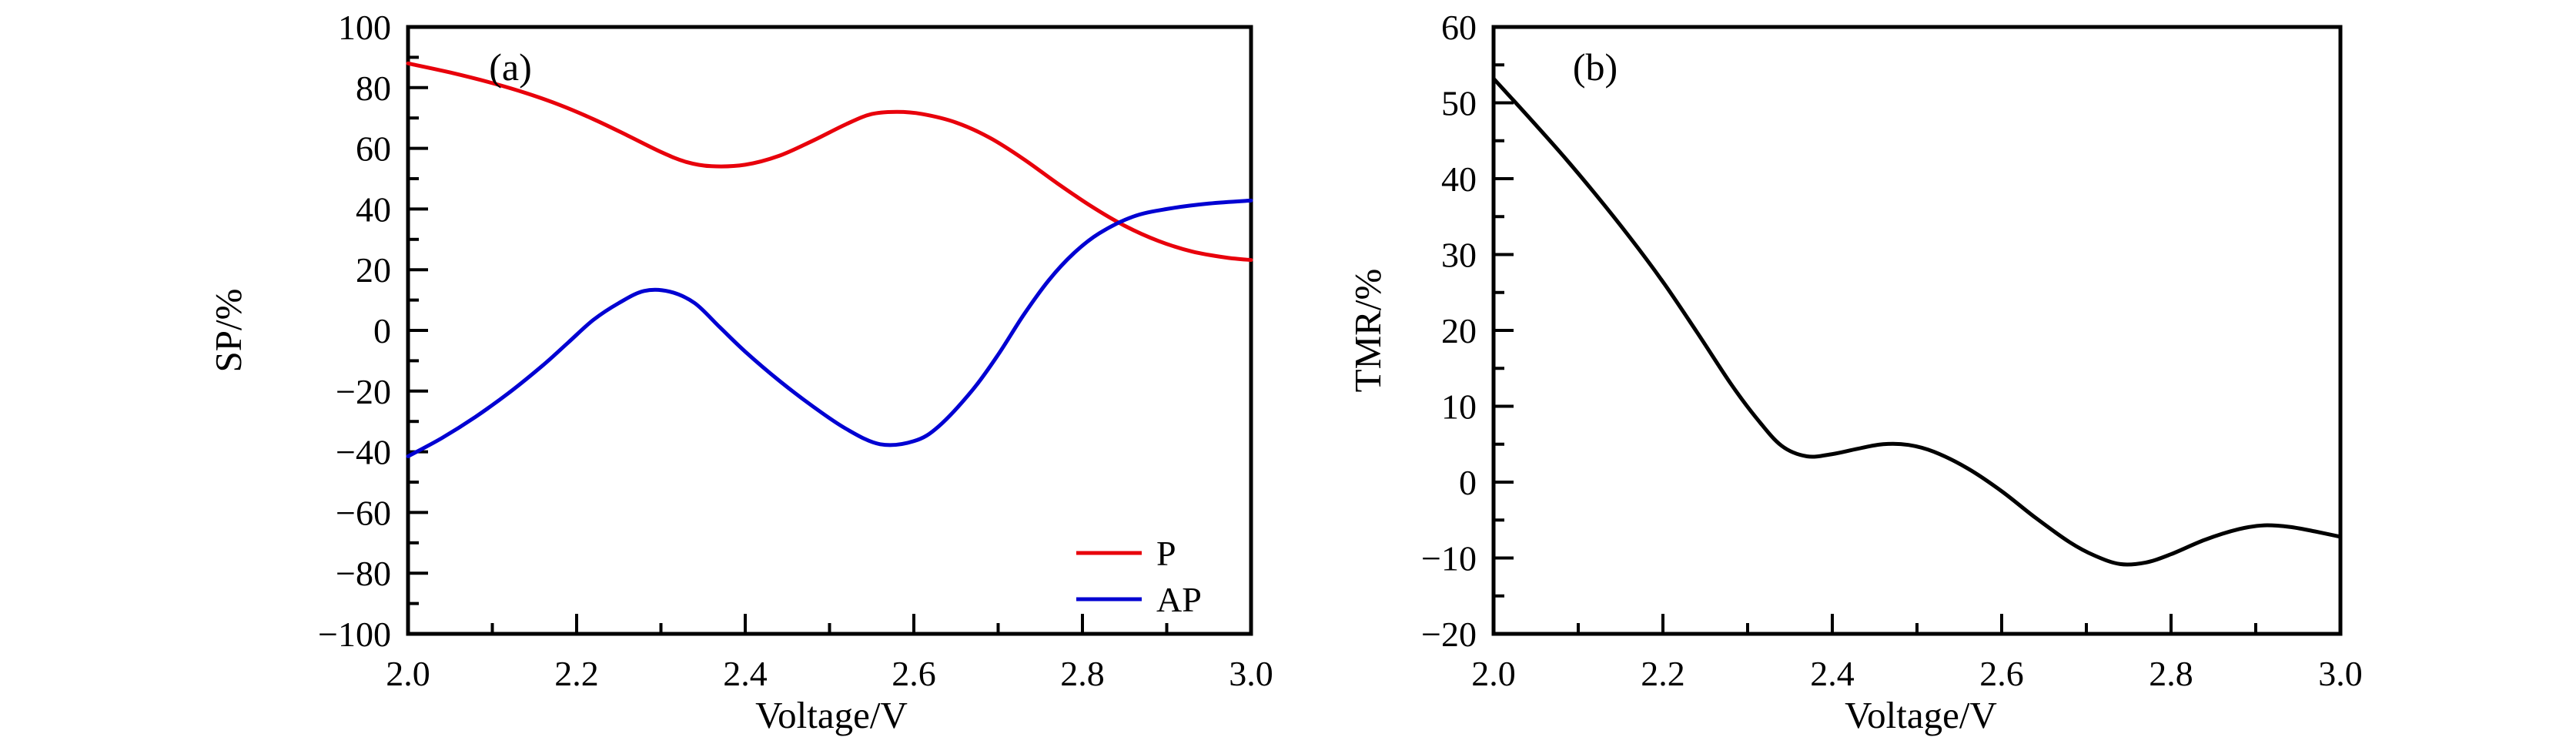 The image size is (2576, 754). What do you see at coordinates (1833, 673) in the screenshot?
I see `x-tick-label-b: 2.4` at bounding box center [1833, 673].